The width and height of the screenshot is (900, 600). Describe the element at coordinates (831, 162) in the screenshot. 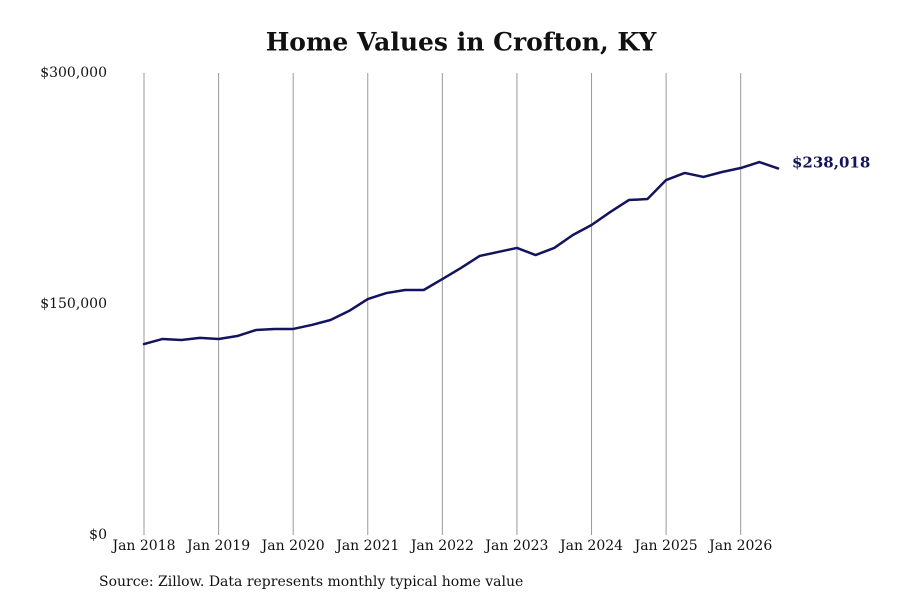

I see `value-label: $238,018` at that location.